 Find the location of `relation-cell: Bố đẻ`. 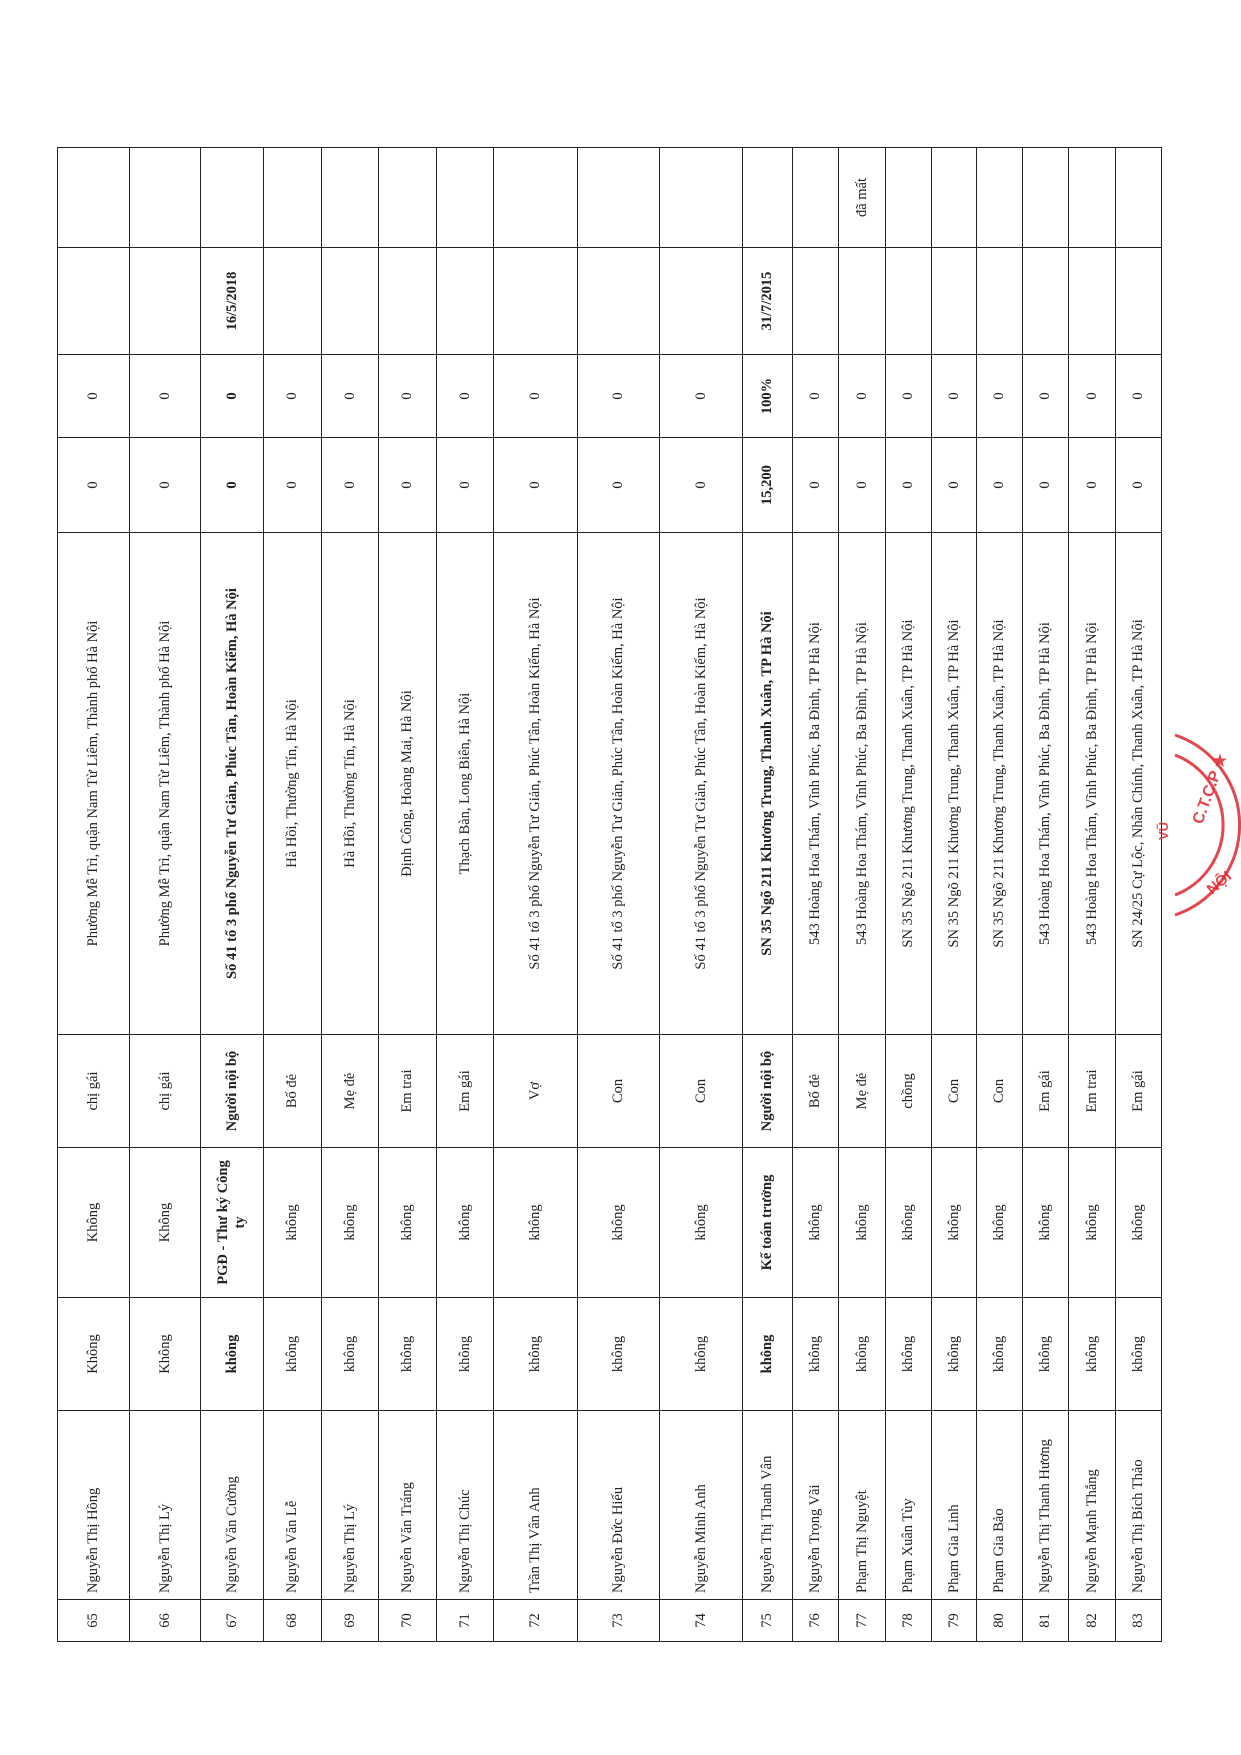

relation-cell: Bố đẻ is located at coordinates (815, 1091).